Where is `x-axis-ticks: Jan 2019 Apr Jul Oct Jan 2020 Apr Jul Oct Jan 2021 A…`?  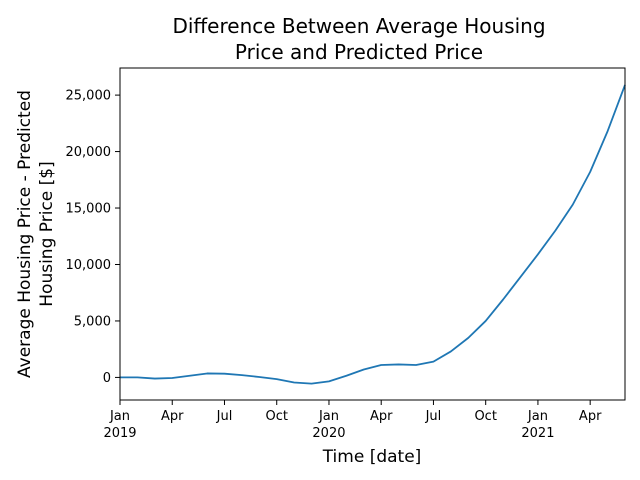
x-axis-ticks: Jan 2019 Apr Jul Oct Jan 2020 Apr Jul Oct Jan 2021 A… is located at coordinates (352, 420).